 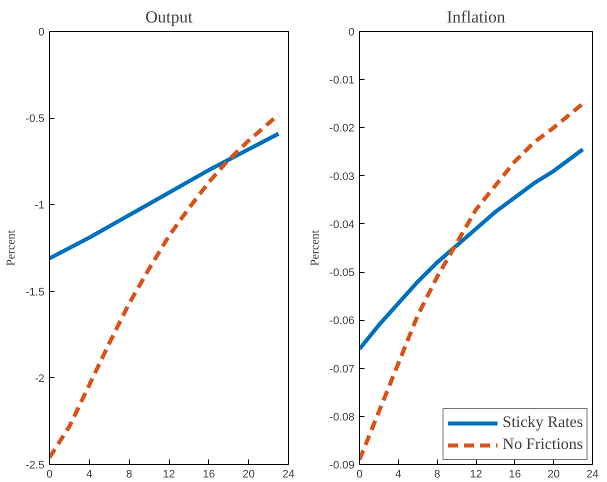 What do you see at coordinates (342, 176) in the screenshot?
I see `y-tick-label: -0.03` at bounding box center [342, 176].